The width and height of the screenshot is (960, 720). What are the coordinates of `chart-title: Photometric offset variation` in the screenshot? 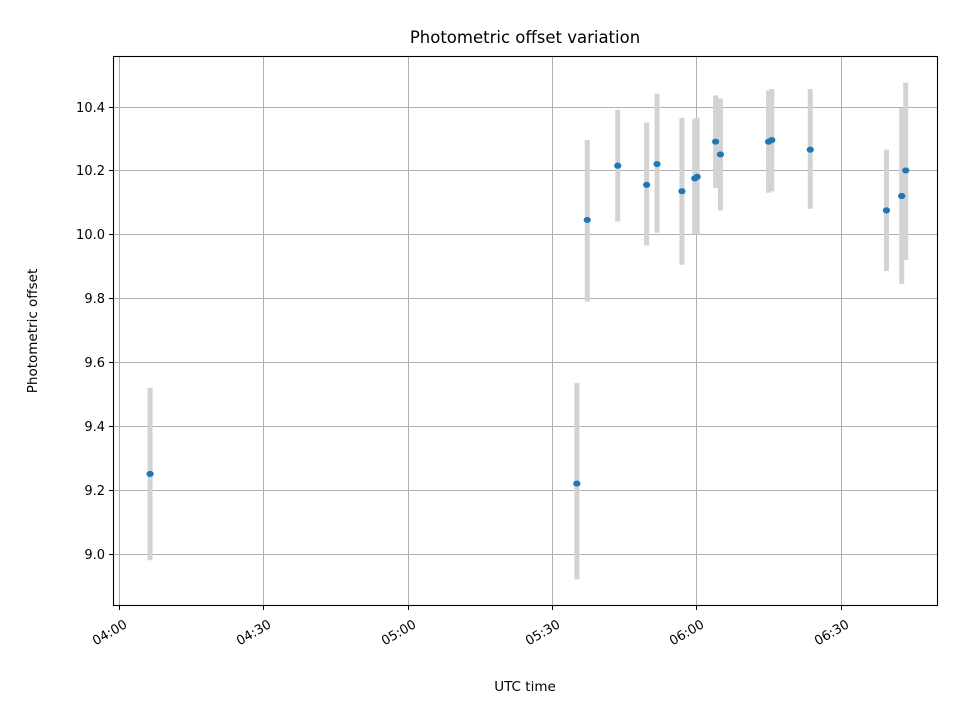 It's located at (525, 37).